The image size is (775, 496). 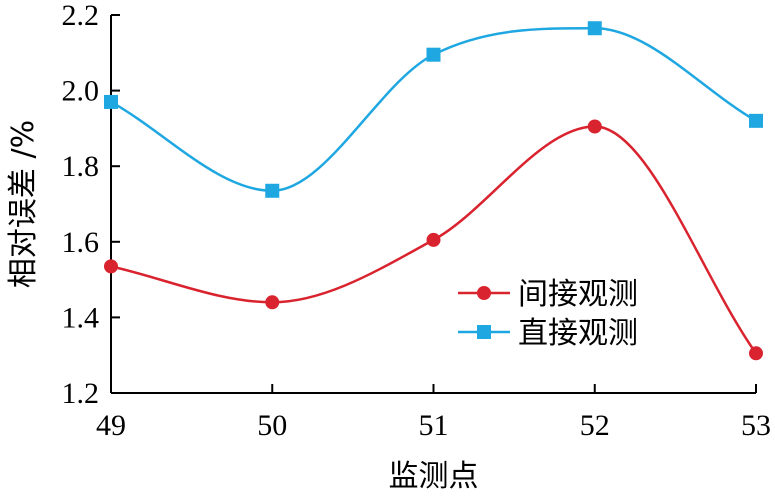 I want to click on x-tick-label: 52, so click(x=595, y=425).